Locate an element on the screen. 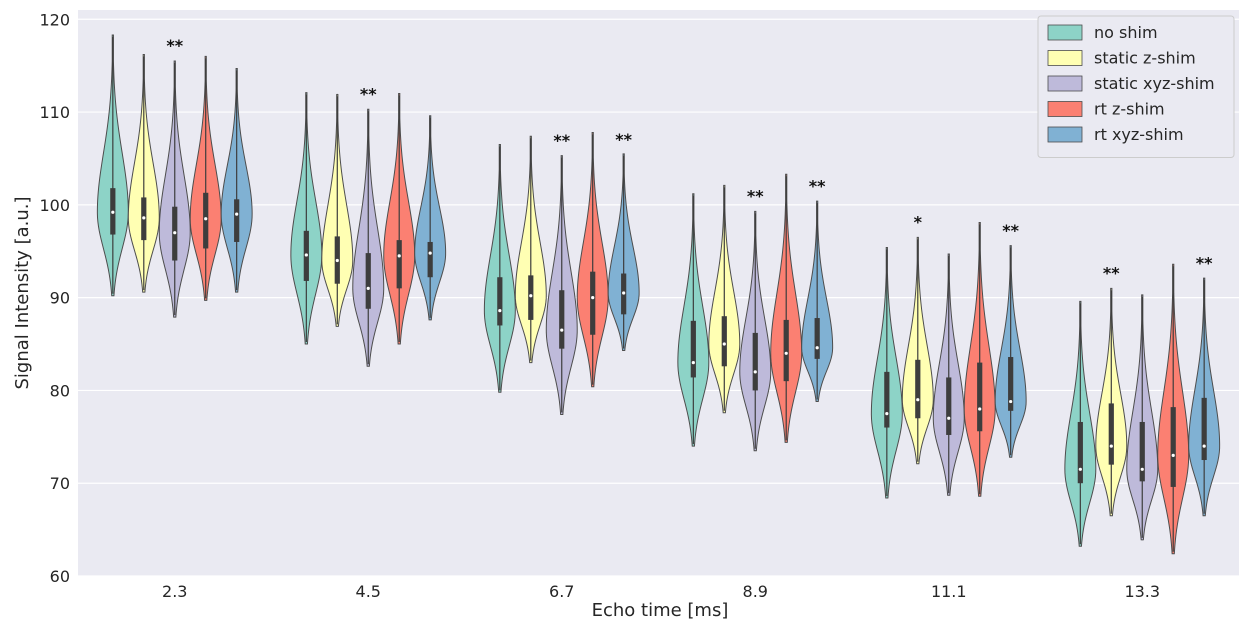 The height and width of the screenshot is (623, 1239). significance-marker-6: * is located at coordinates (918, 221).